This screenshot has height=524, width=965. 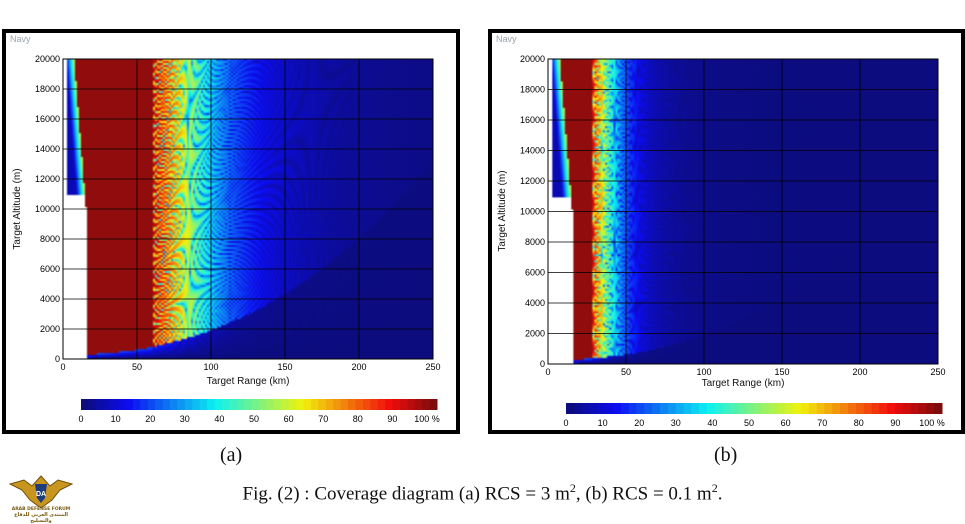 What do you see at coordinates (57, 359) in the screenshot?
I see `y-tick-label: 0` at bounding box center [57, 359].